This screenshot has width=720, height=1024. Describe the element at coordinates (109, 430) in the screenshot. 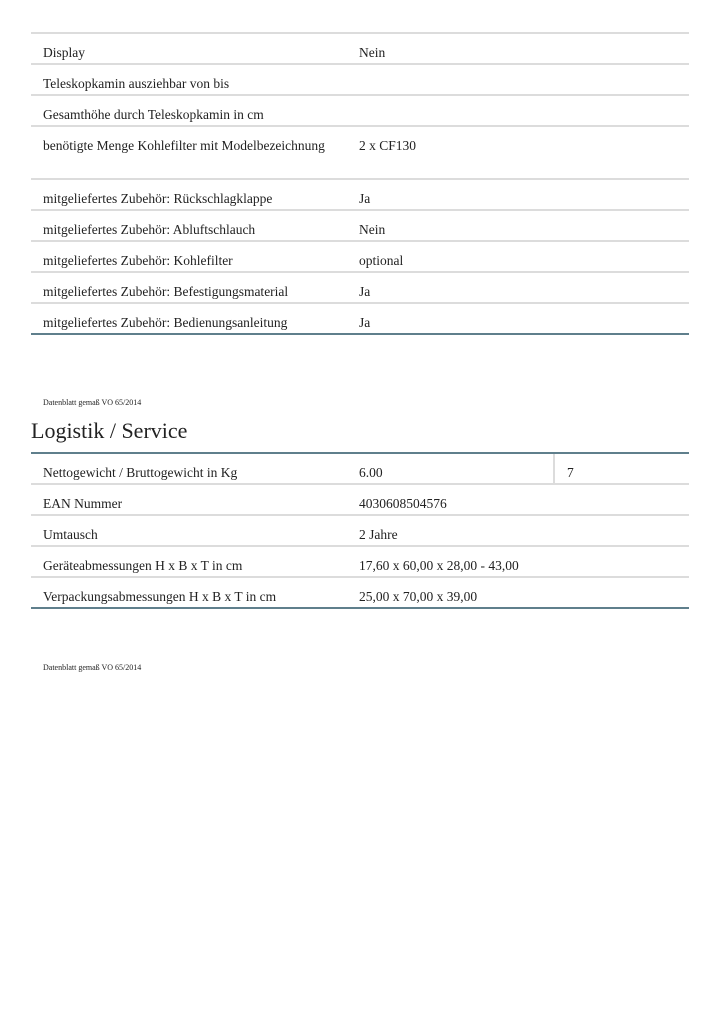

I see `section-title: Logistik / Service` at that location.